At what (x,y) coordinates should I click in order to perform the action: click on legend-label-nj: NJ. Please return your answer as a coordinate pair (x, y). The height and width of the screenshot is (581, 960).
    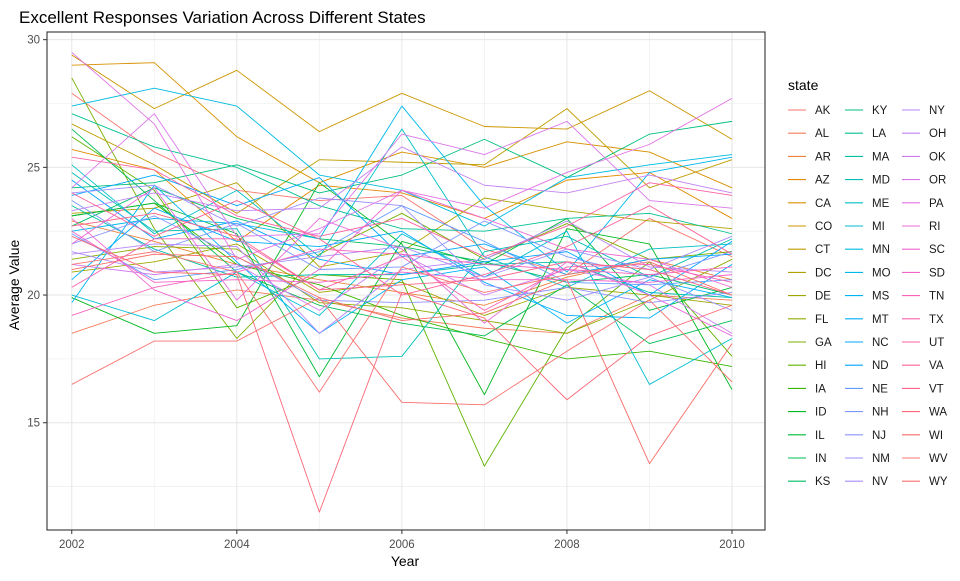
    Looking at the image, I should click on (879, 436).